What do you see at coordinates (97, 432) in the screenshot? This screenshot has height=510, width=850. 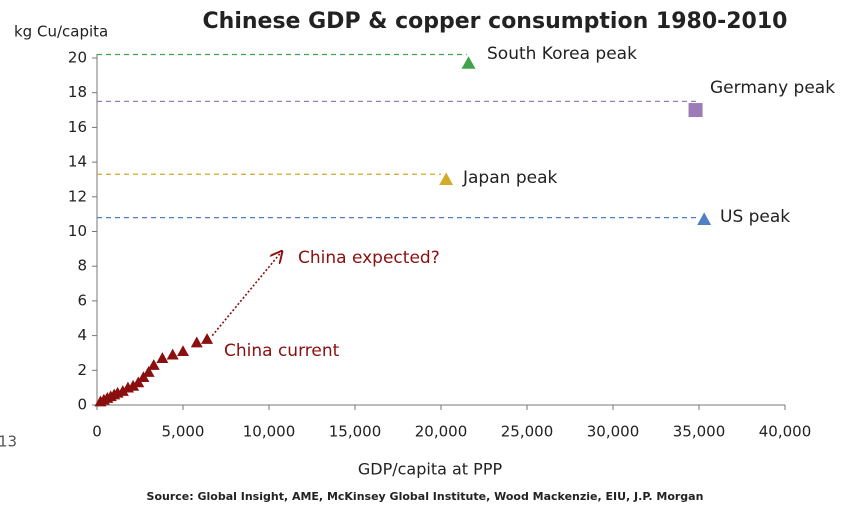 I see `x-tick-label: 0` at bounding box center [97, 432].